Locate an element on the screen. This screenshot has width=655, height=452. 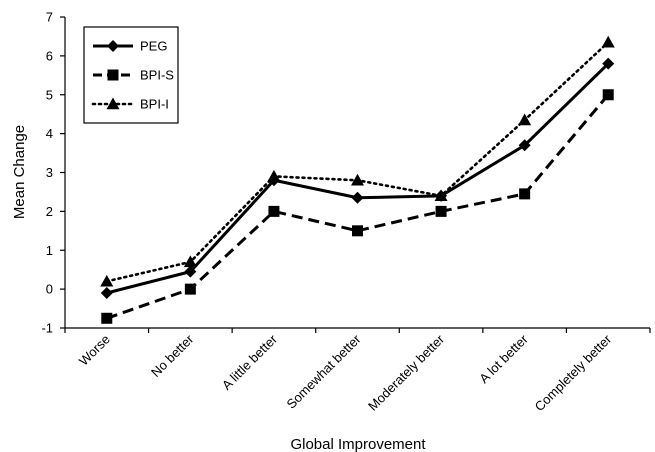
y-tick-label: 0 is located at coordinates (49, 289).